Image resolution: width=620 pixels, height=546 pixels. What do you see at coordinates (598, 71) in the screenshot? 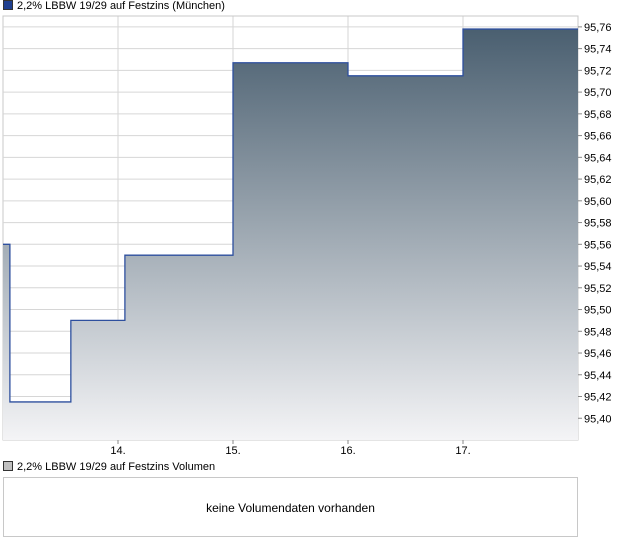
I see `y-tick-label: 95,72` at bounding box center [598, 71].